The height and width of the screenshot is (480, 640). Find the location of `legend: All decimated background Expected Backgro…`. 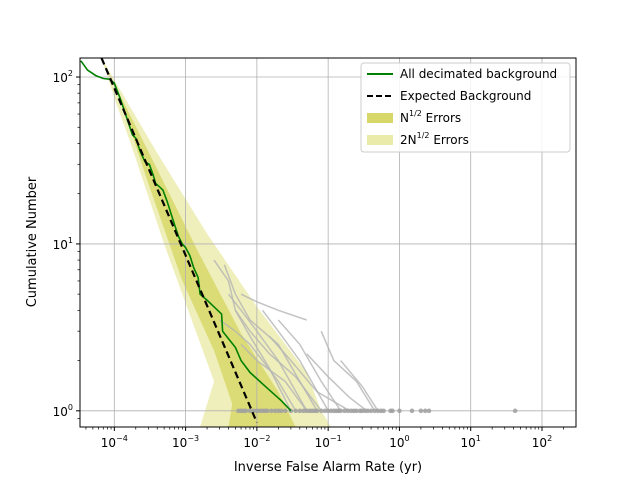

legend: All decimated background Expected Backgro… is located at coordinates (465, 107).